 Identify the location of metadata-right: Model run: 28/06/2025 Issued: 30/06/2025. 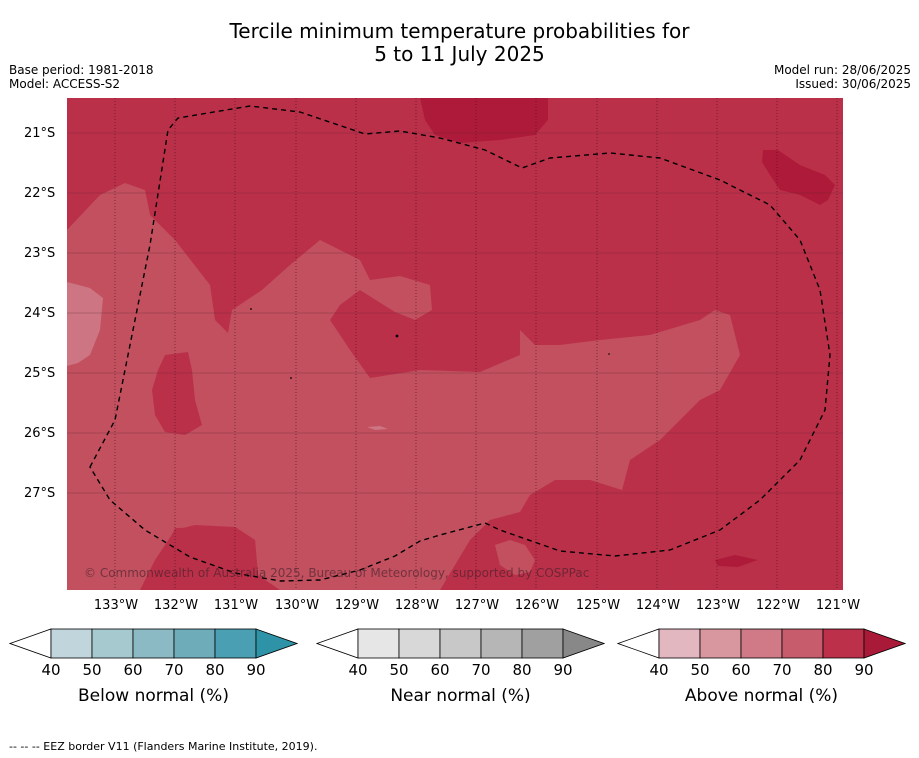
(842, 77).